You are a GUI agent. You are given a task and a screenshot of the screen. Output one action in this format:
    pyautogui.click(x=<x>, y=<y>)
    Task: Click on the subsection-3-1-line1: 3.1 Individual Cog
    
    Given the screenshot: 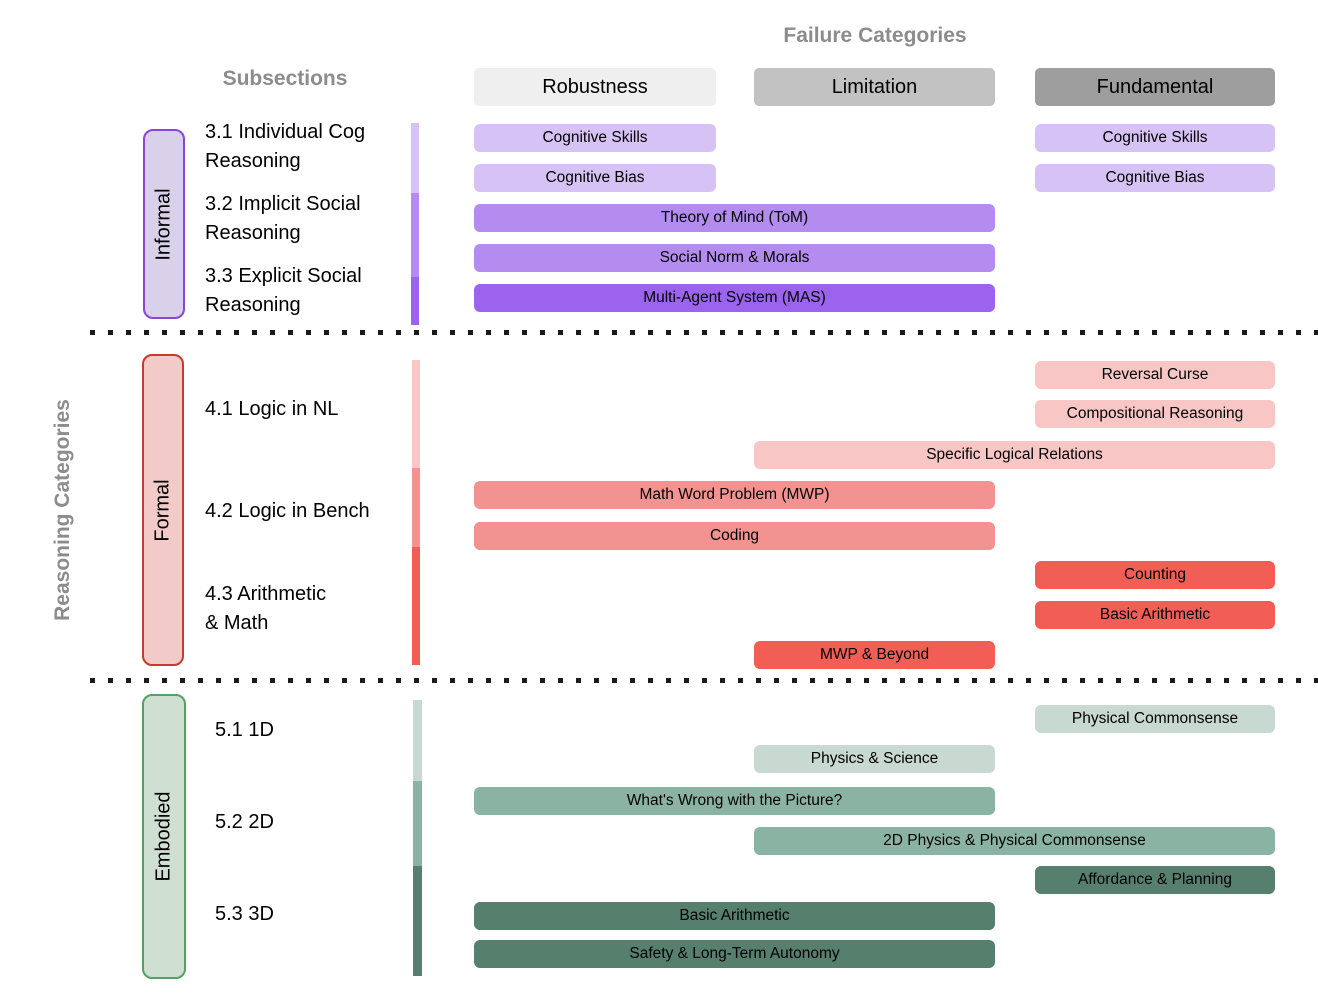 What is the action you would take?
    pyautogui.click(x=285, y=132)
    